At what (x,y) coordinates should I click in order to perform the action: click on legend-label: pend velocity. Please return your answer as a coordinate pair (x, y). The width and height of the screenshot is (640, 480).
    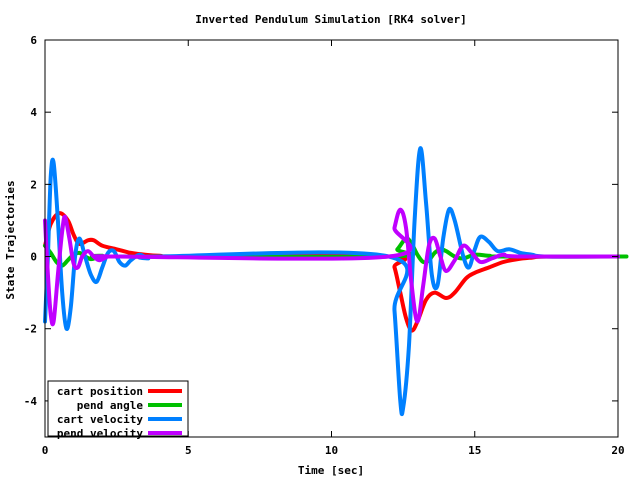
    Looking at the image, I should click on (100, 433).